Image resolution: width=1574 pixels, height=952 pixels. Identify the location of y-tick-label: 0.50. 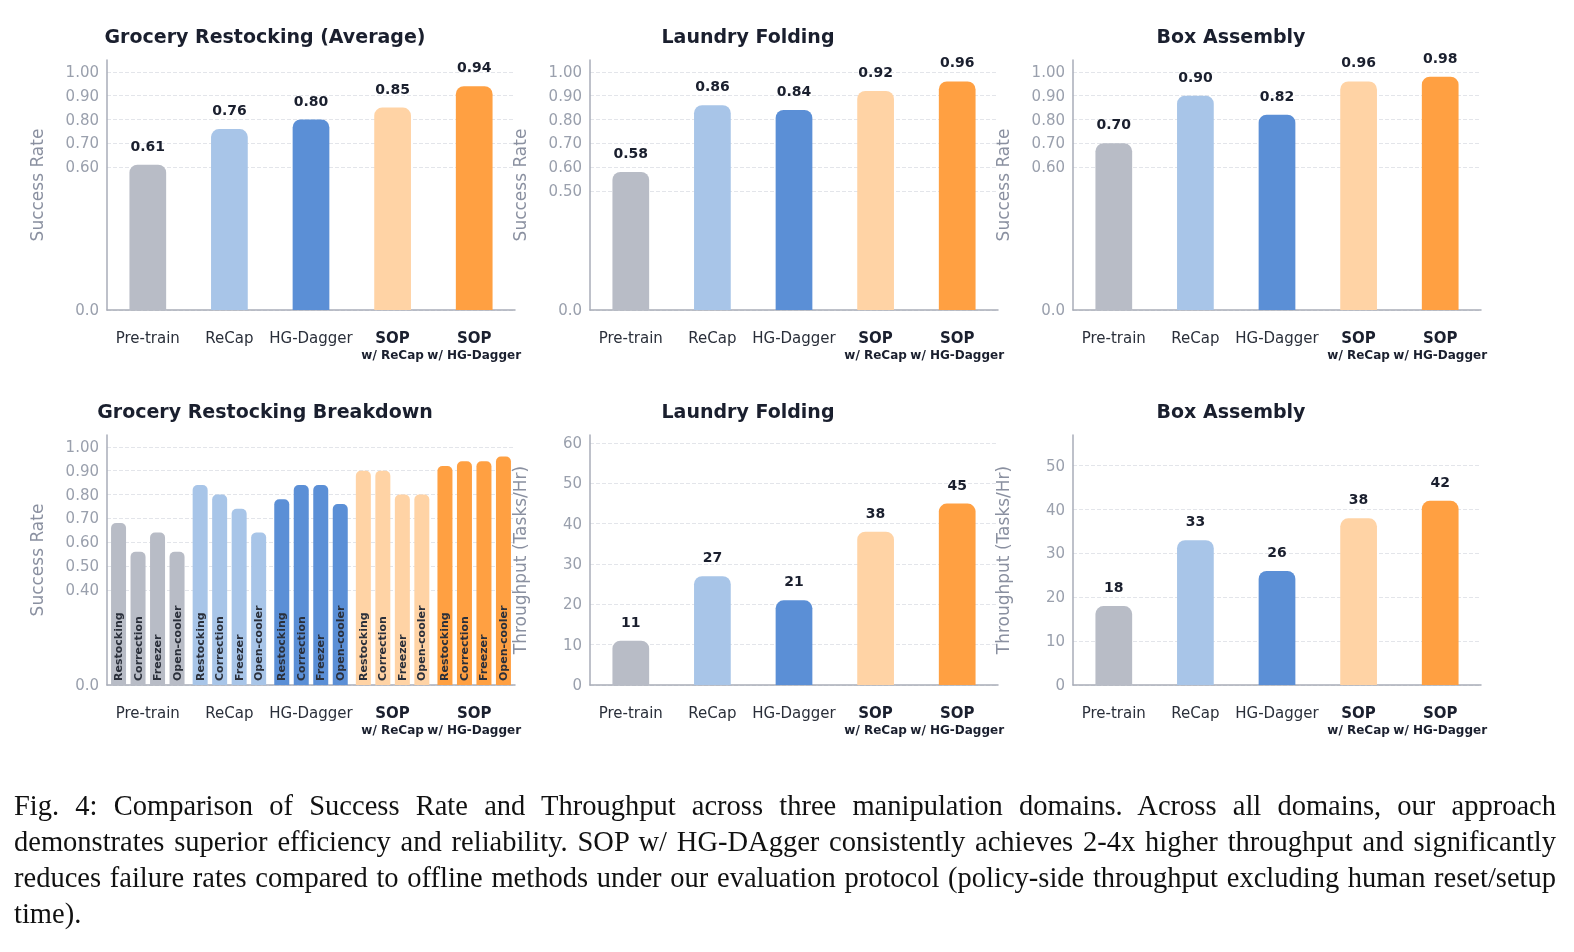
(565, 190).